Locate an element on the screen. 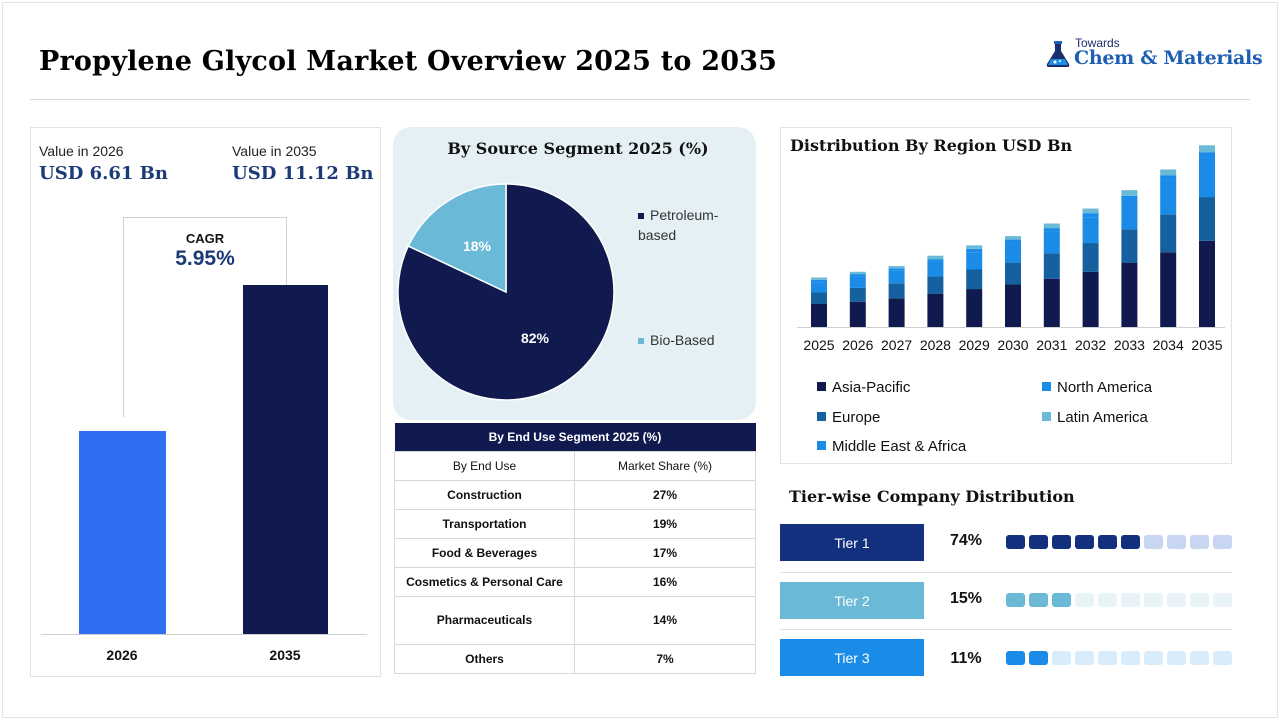 This screenshot has width=1280, height=720. pie-legend-petroleum-label: Petroleum-based is located at coordinates (678, 225).